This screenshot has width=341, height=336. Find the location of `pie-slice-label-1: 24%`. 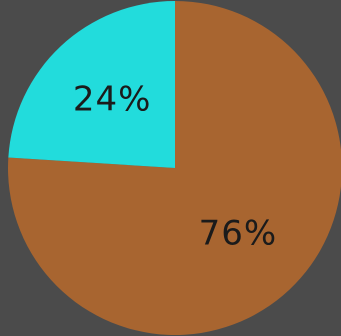

pie-slice-label-1: 24% is located at coordinates (112, 100).